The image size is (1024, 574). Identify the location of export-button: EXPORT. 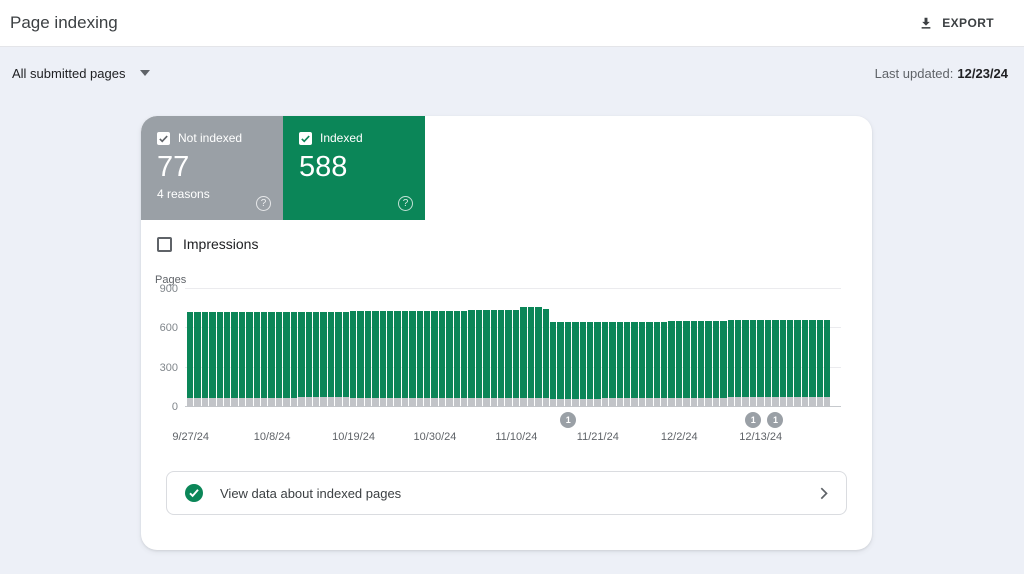
(956, 23).